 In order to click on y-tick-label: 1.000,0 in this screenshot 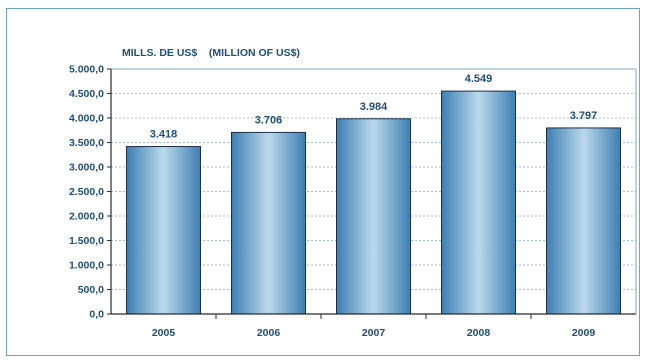, I will do `click(86, 266)`.